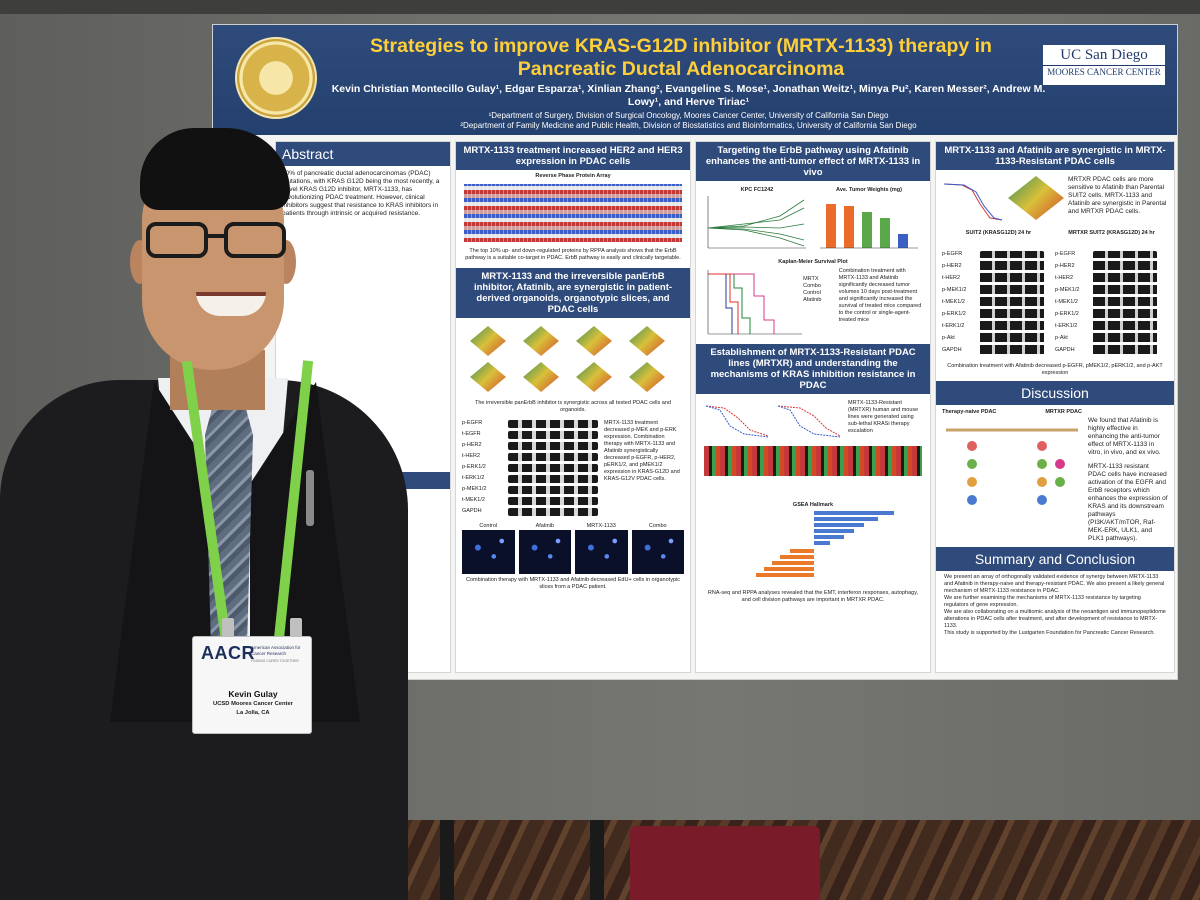  I want to click on summary-header: Summary and Conclusion, so click(1055, 559).